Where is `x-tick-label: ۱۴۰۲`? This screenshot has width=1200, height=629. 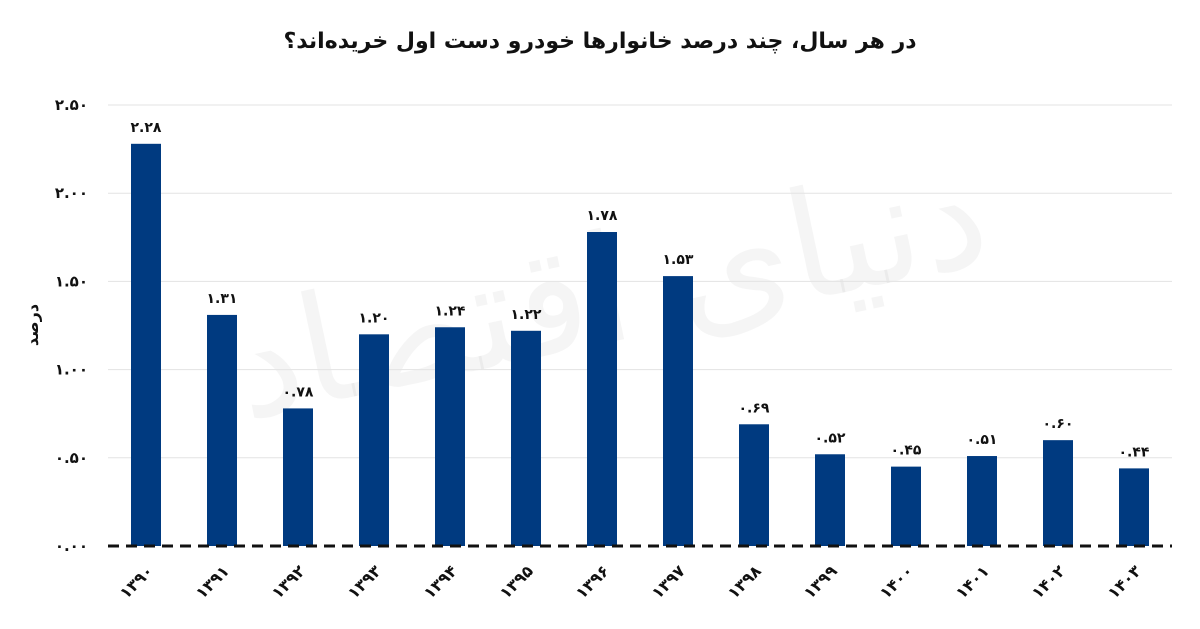 x-tick-label: ۱۴۰۲ is located at coordinates (1048, 581).